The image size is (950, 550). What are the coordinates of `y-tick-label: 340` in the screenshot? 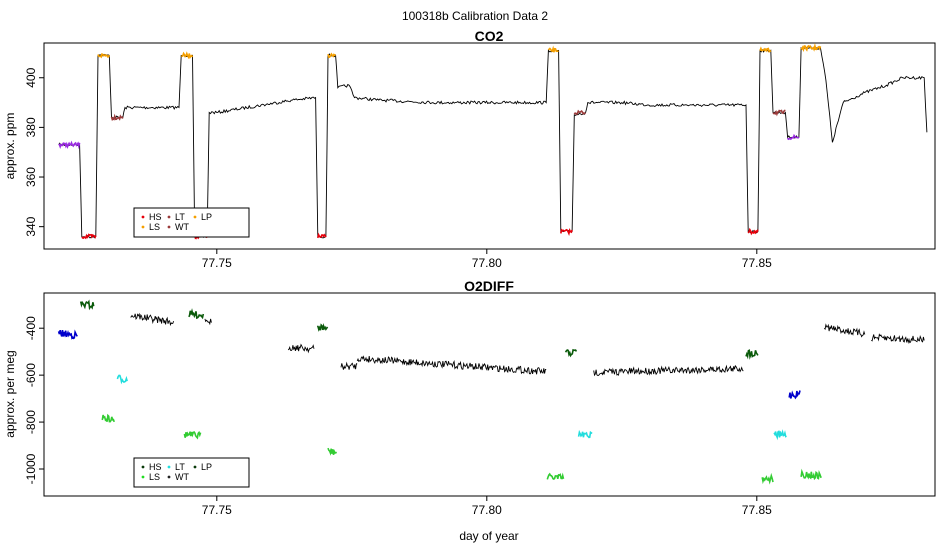 It's located at (31, 226).